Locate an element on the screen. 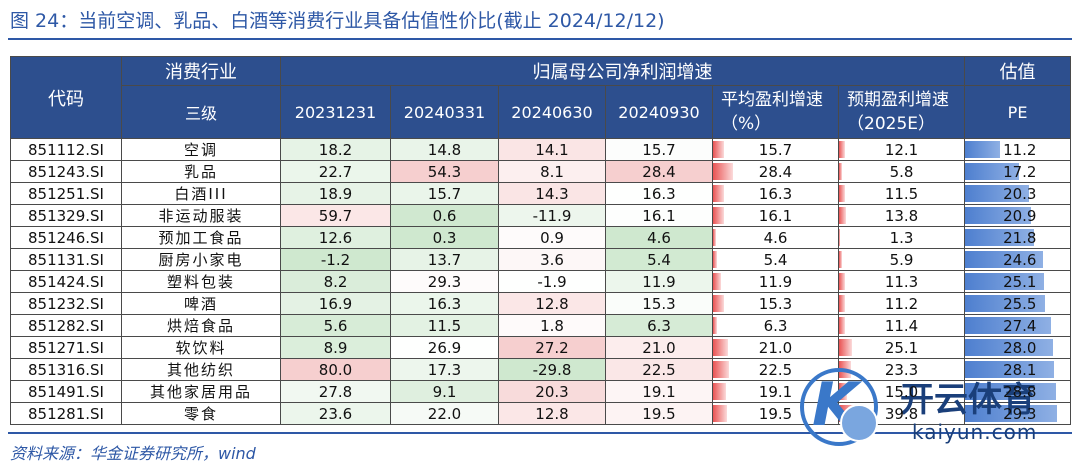 The height and width of the screenshot is (467, 1080). avg-value: 28.4 is located at coordinates (775, 171).